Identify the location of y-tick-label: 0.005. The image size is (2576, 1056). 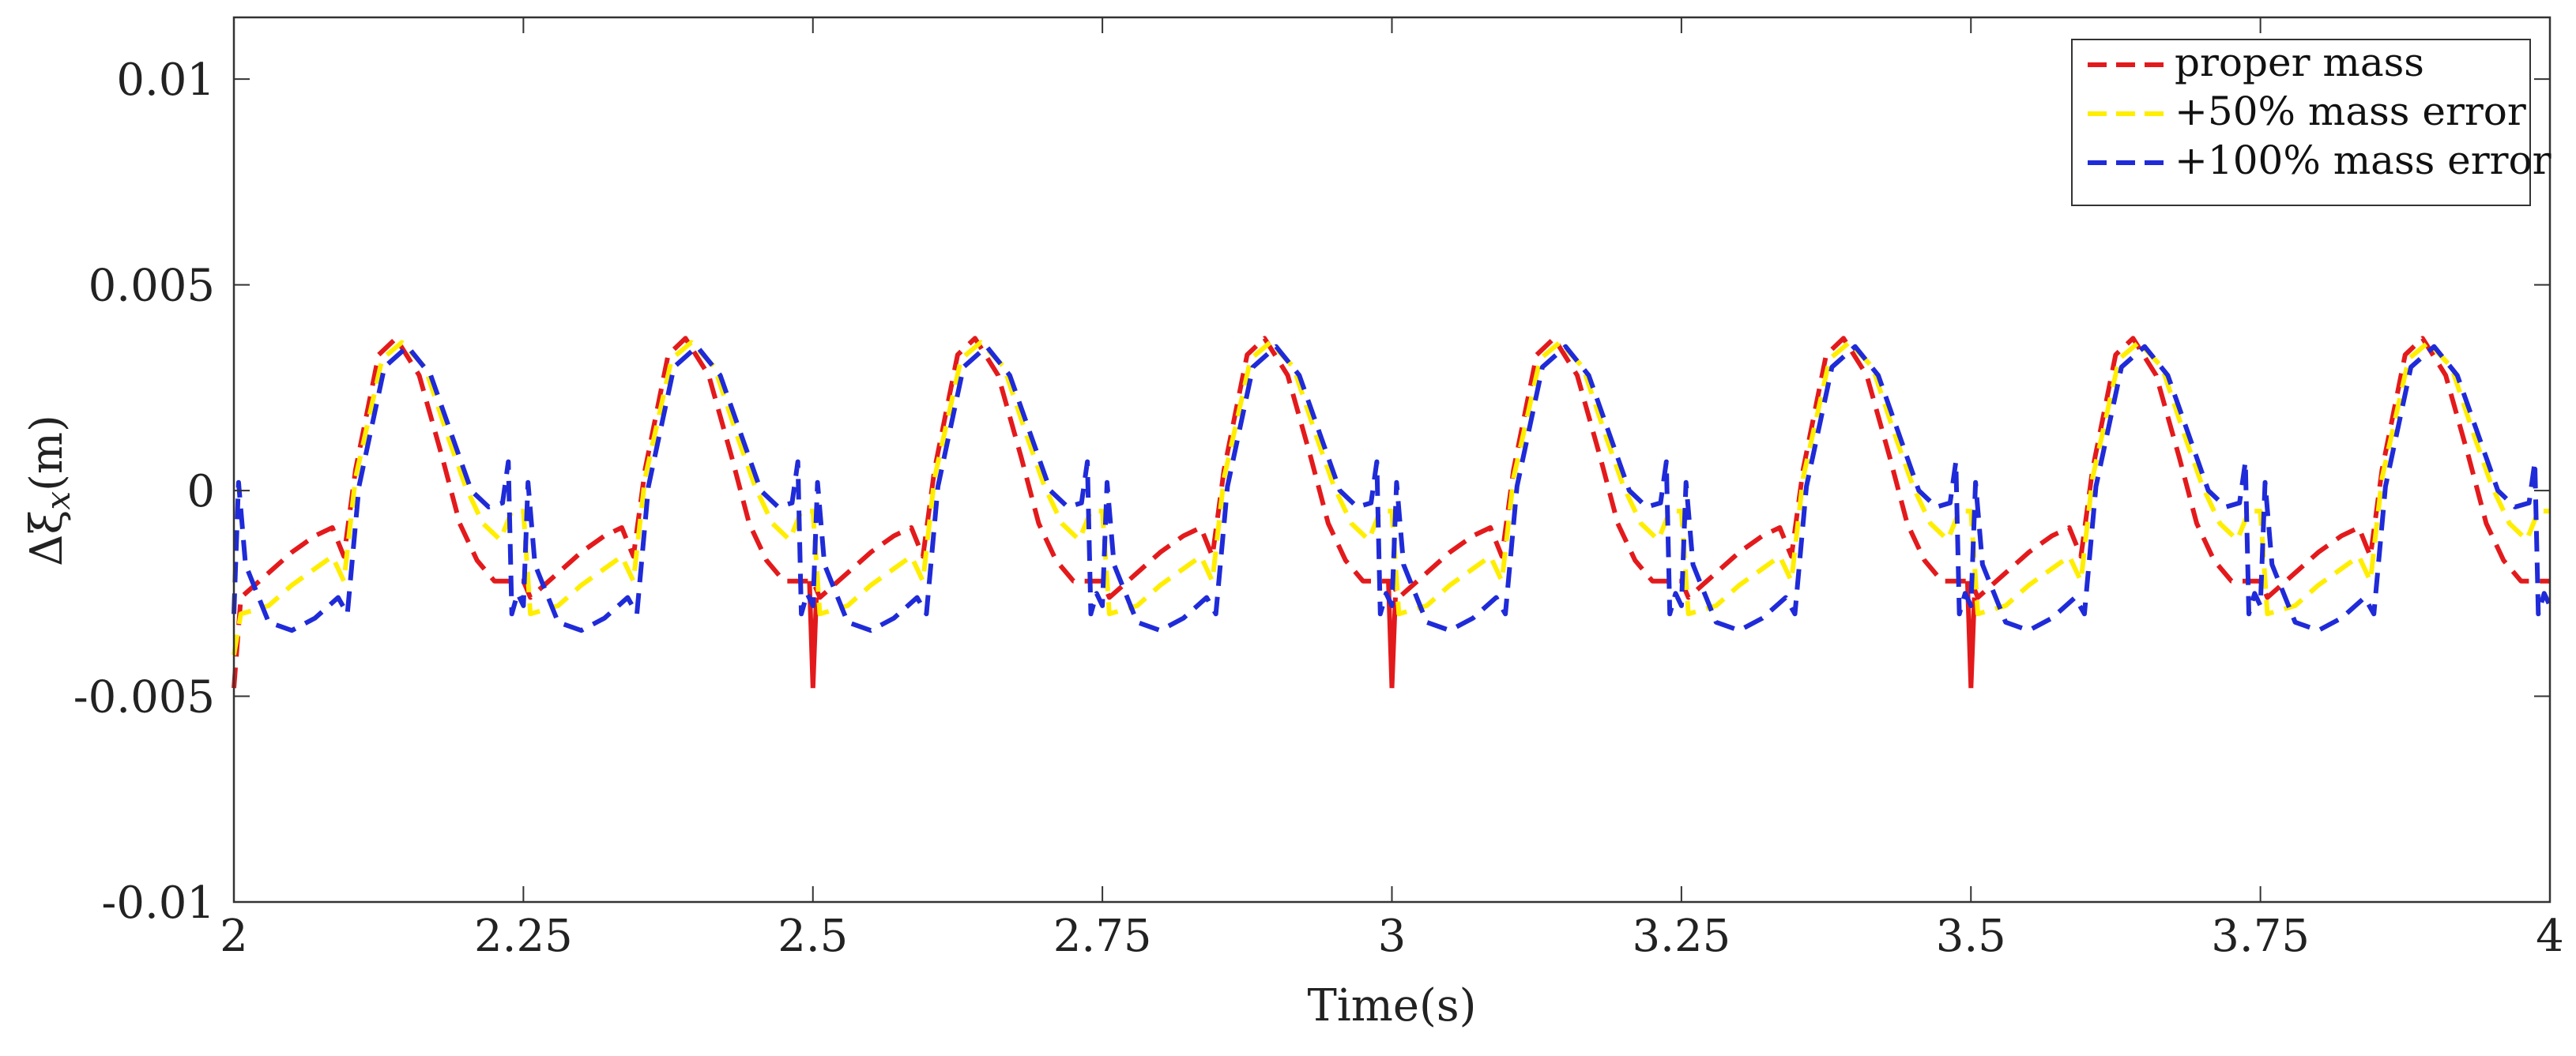
(152, 287).